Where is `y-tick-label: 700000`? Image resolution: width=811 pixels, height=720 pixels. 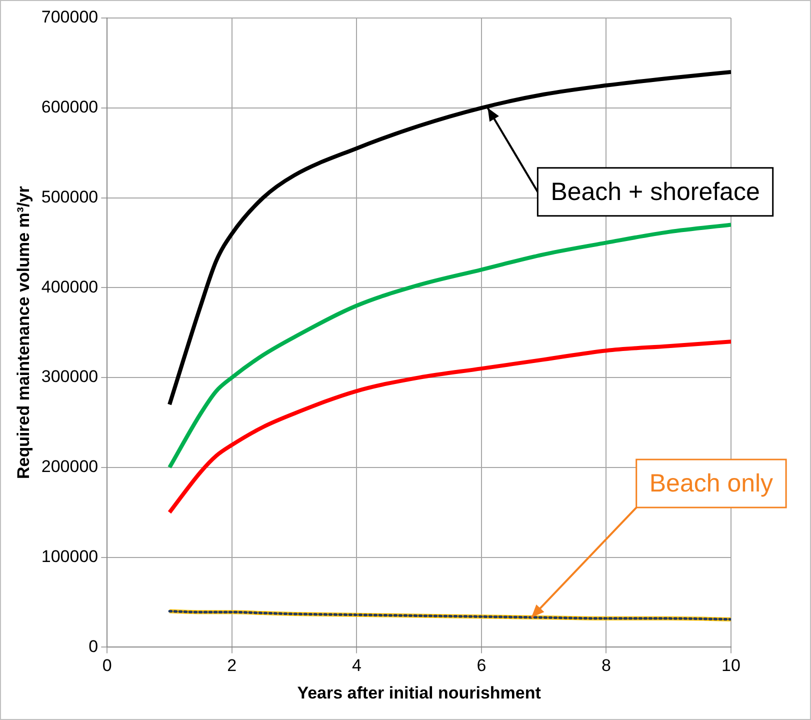
y-tick-label: 700000 is located at coordinates (69, 17).